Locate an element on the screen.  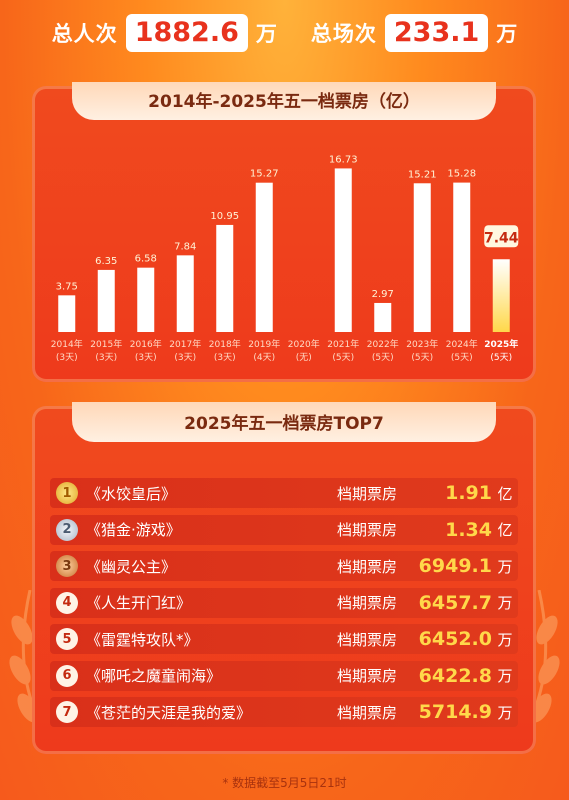
total-shows-stat: 总场次 233.1 万 is located at coordinates (414, 33).